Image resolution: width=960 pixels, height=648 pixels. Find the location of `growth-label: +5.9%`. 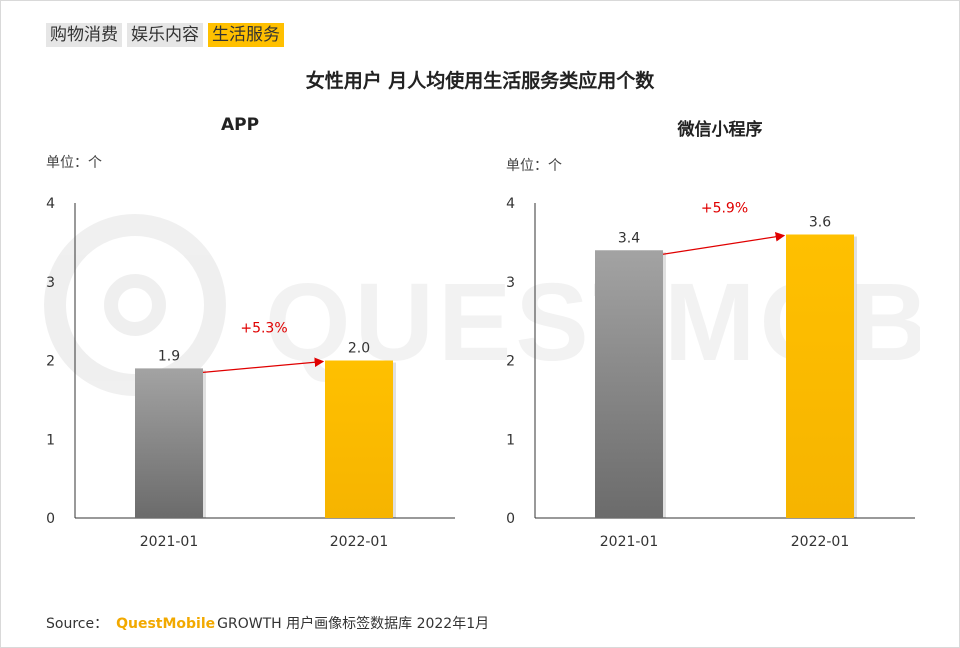

growth-label: +5.9% is located at coordinates (724, 209).